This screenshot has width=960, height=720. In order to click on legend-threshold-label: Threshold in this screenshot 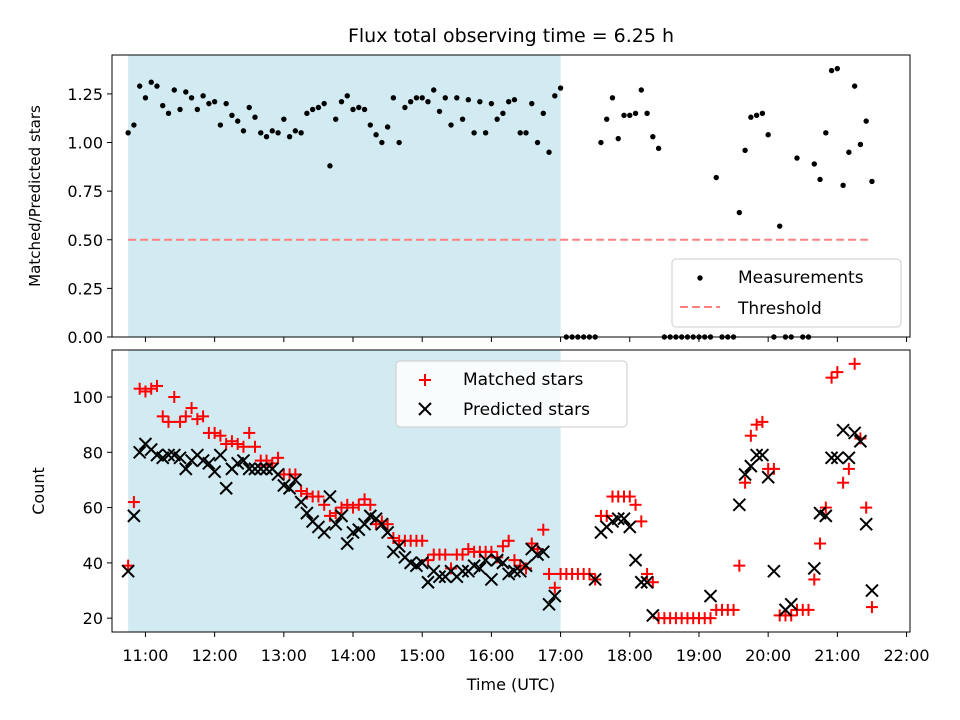, I will do `click(779, 309)`.